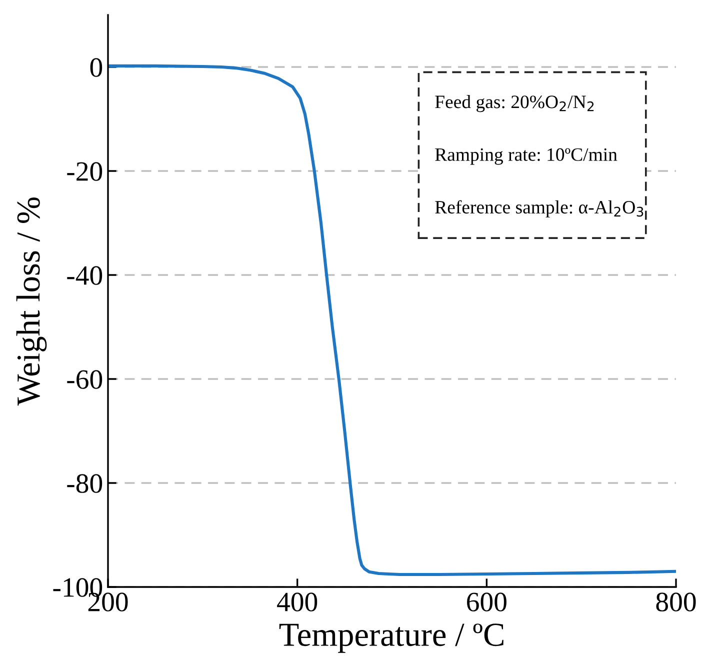  Describe the element at coordinates (297, 602) in the screenshot. I see `x-tick-label: 400` at that location.